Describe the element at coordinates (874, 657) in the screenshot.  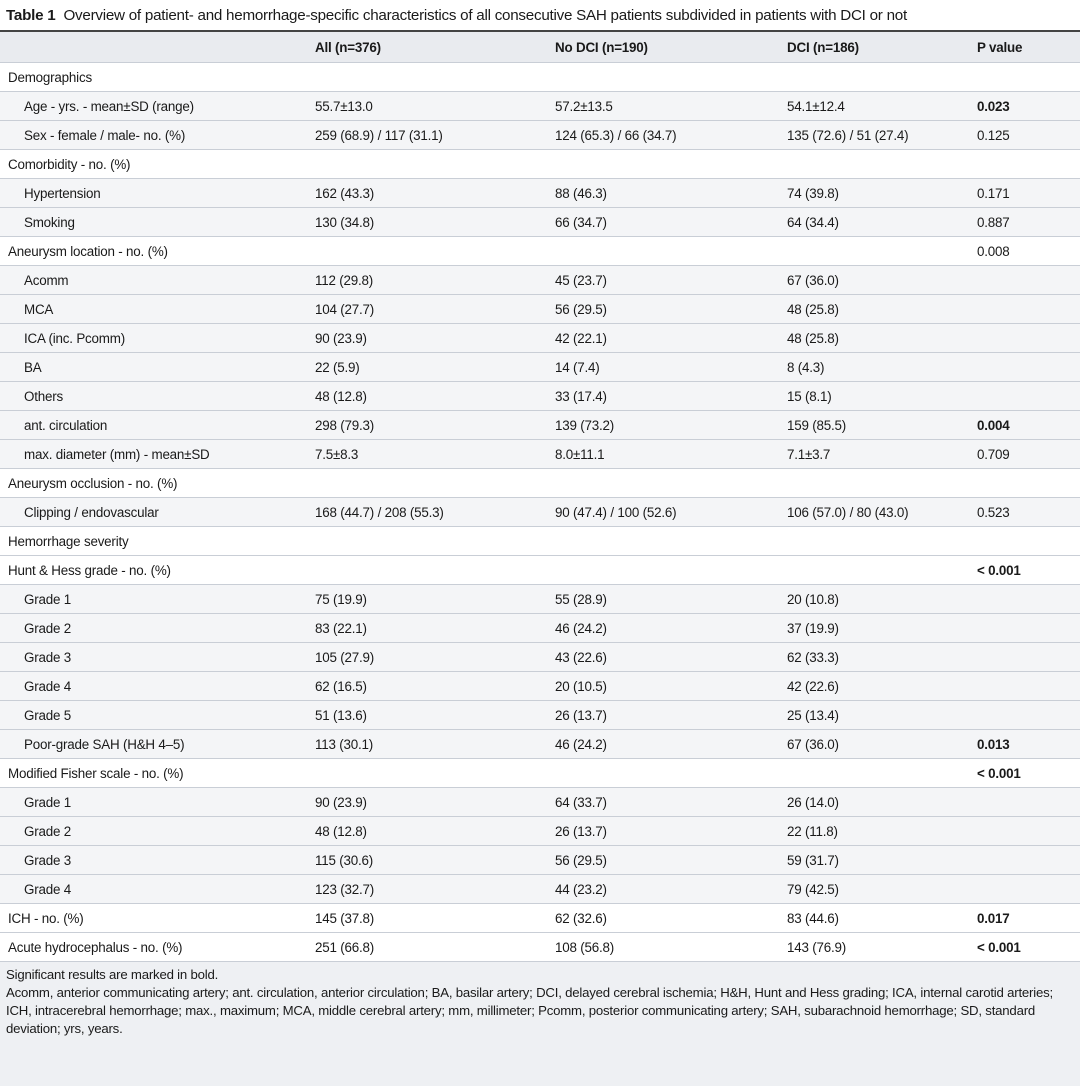
I see `cell-dci: 62 (33.3)` at that location.